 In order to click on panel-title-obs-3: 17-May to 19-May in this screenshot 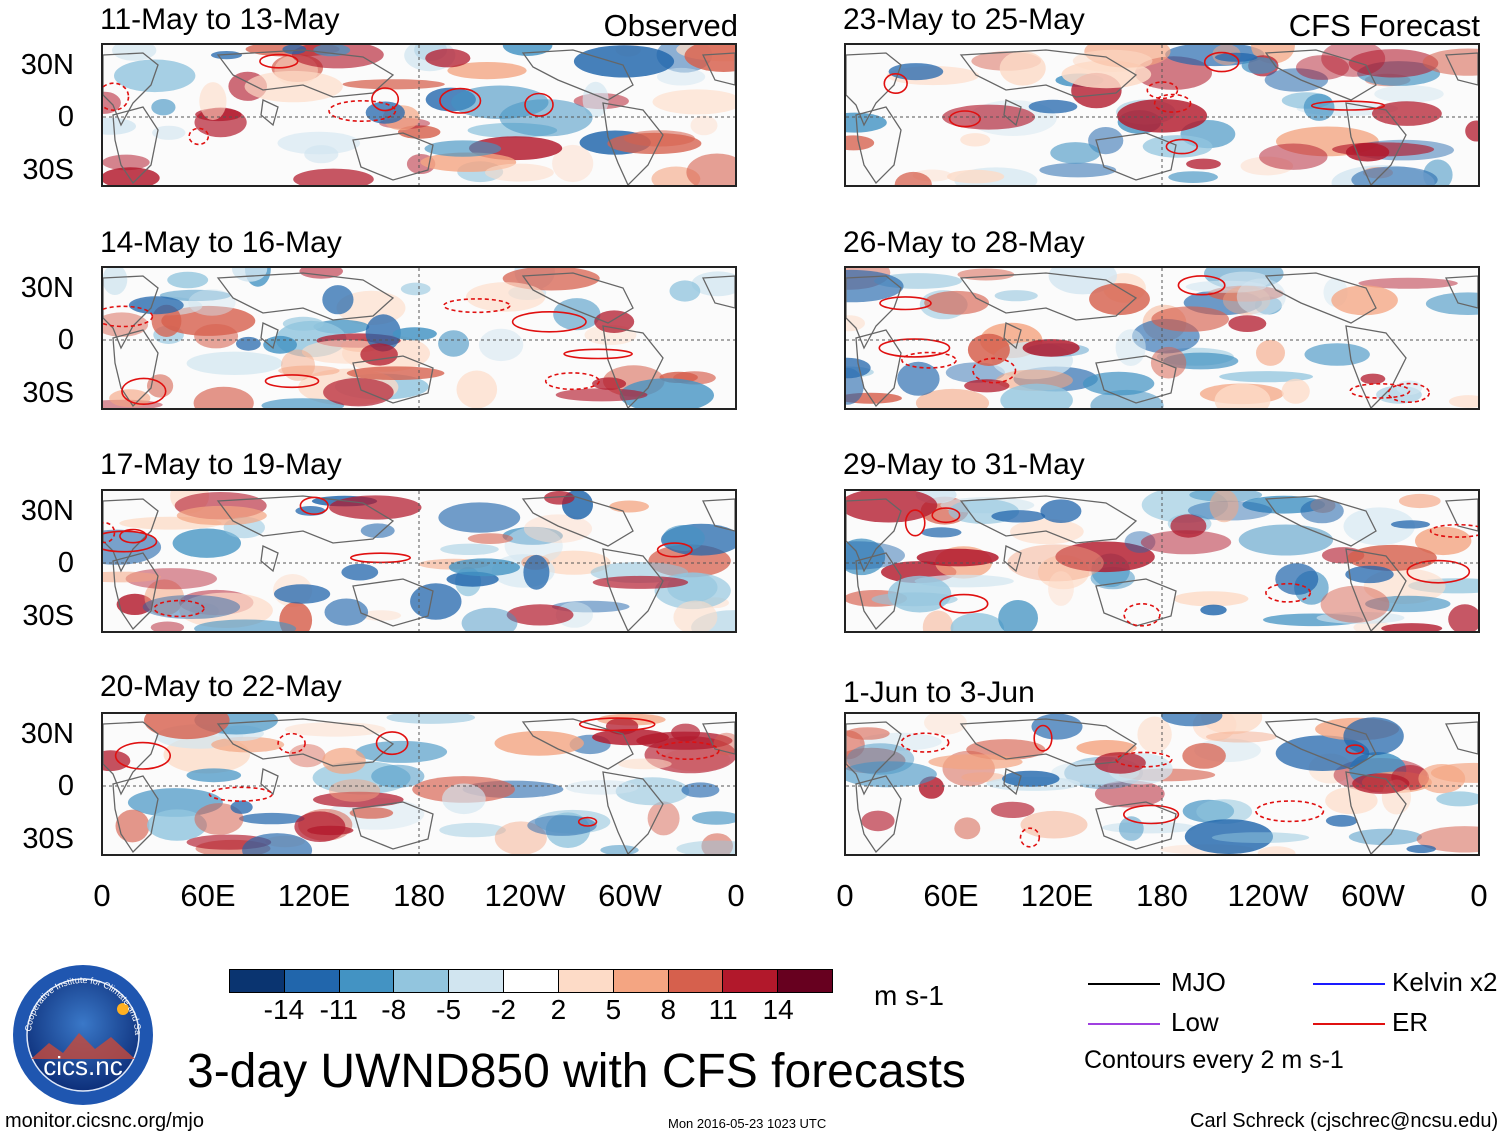, I will do `click(221, 464)`.